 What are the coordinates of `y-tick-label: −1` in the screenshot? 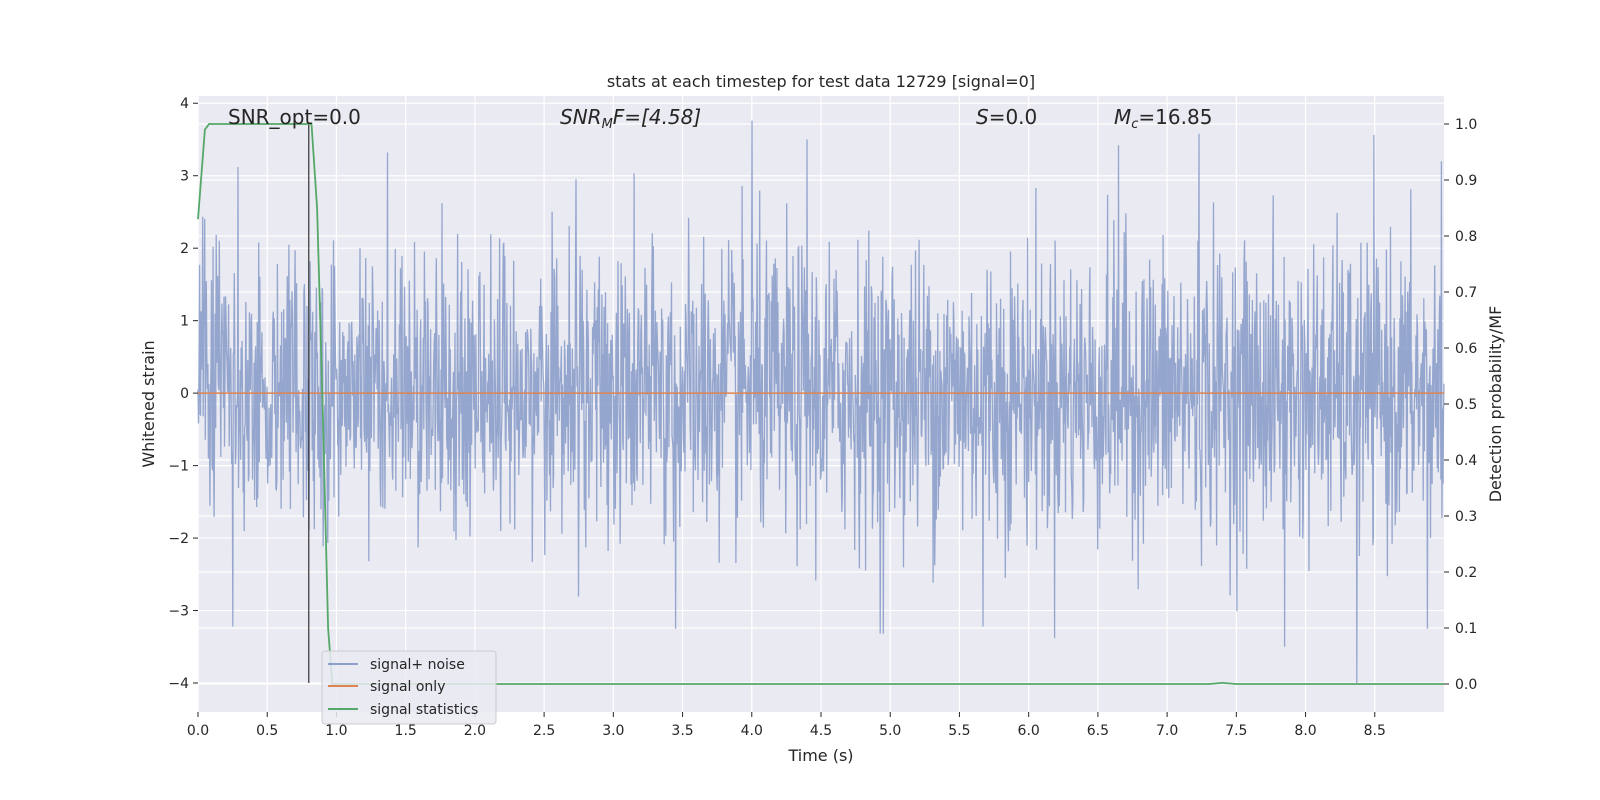 It's located at (178, 467).